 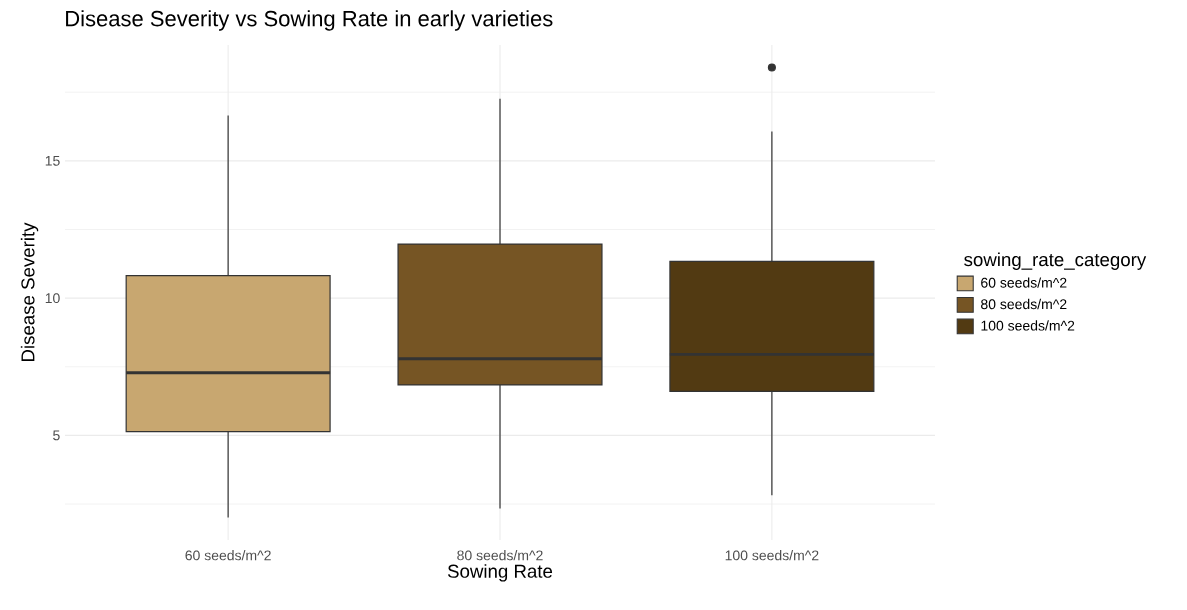 What do you see at coordinates (772, 555) in the screenshot?
I see `x-tick-label: 100 seeds/m^2` at bounding box center [772, 555].